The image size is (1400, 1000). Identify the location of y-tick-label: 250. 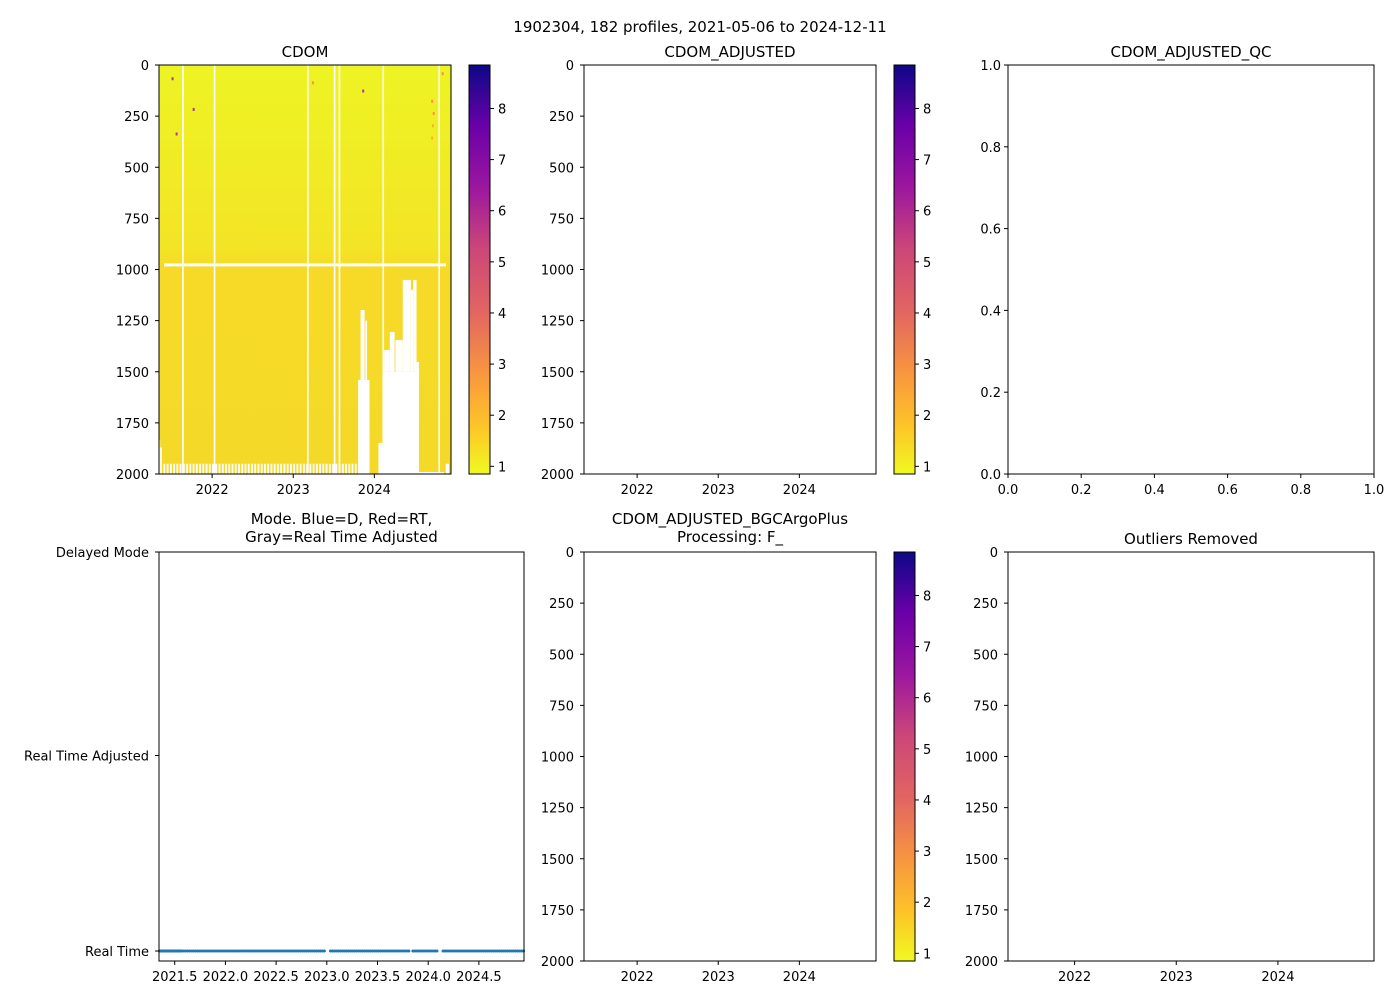
(136, 117).